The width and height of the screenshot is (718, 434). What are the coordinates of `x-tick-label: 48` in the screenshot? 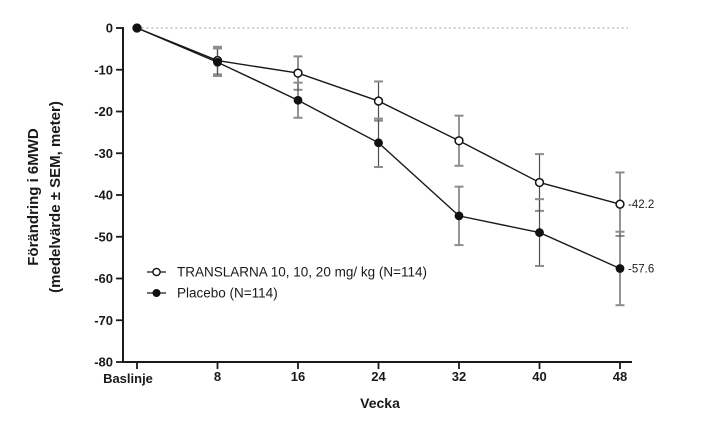 It's located at (620, 376).